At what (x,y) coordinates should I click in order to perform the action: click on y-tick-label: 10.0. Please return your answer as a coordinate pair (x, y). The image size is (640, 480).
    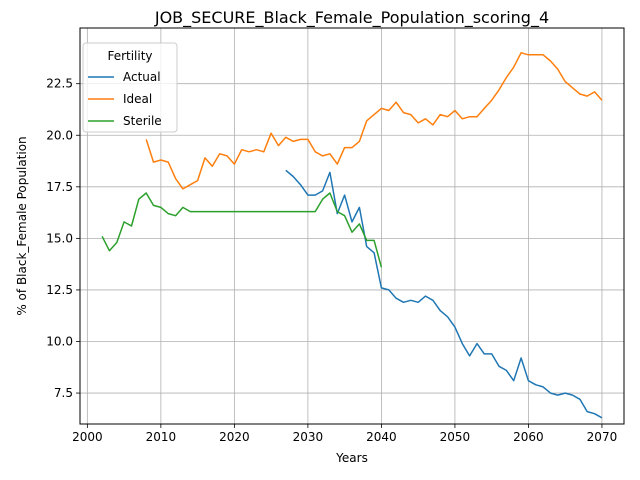
    Looking at the image, I should click on (59, 342).